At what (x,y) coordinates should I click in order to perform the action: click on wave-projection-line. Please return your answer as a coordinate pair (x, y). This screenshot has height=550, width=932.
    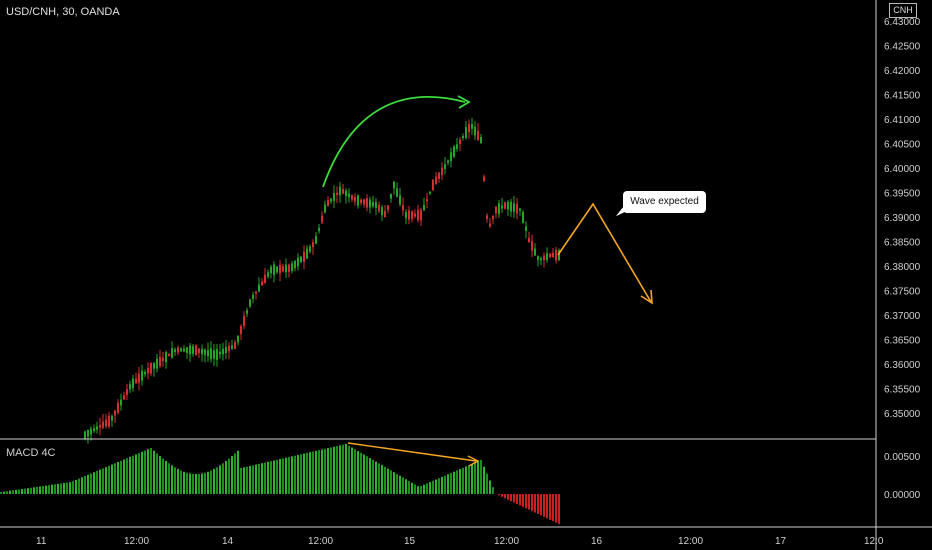
    Looking at the image, I should click on (604, 252).